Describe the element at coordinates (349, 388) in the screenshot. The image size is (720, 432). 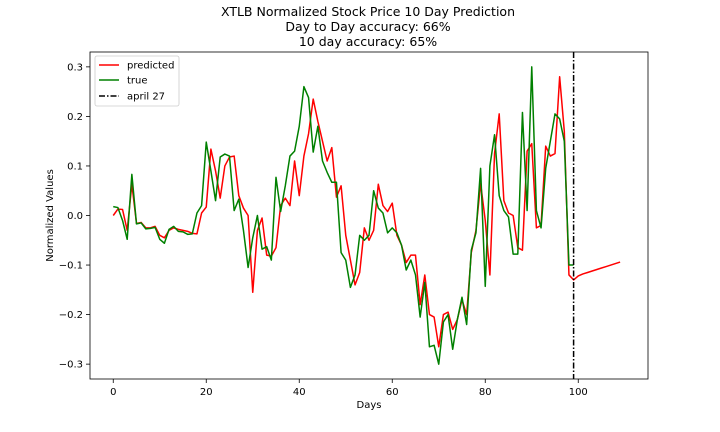
I see `x-axis: 0 20 40 60 80 100` at that location.